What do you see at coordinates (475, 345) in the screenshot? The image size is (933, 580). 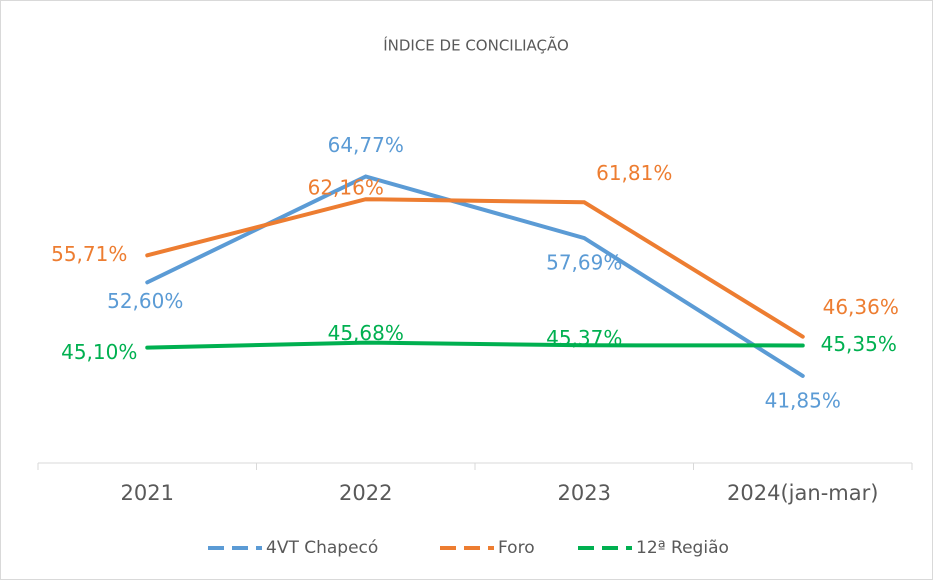 I see `series-line` at bounding box center [475, 345].